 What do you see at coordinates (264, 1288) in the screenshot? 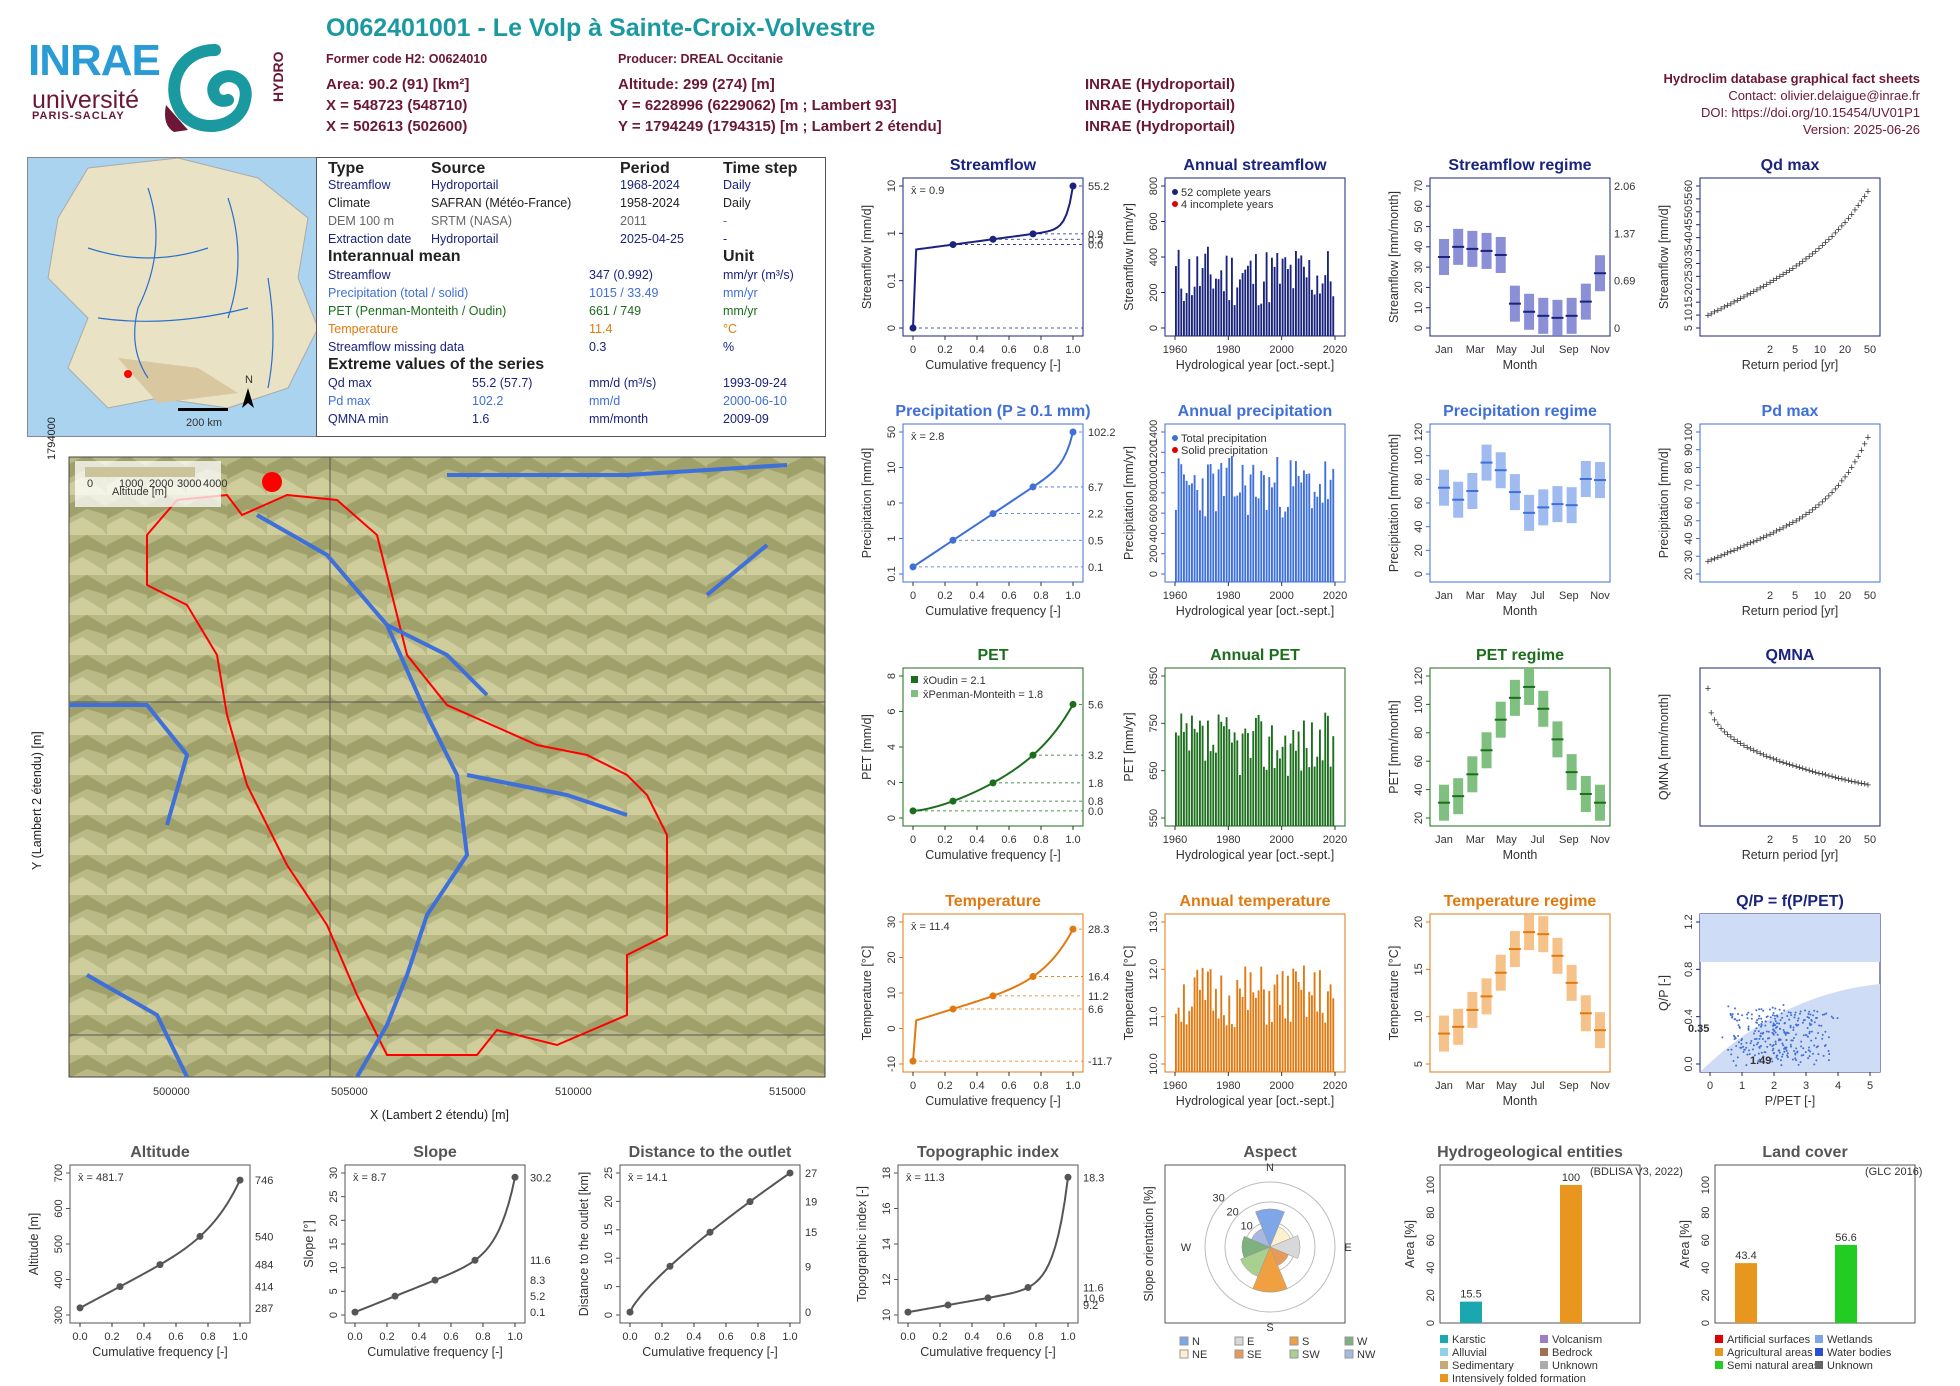
I see `right-tick-label: 414` at bounding box center [264, 1288].